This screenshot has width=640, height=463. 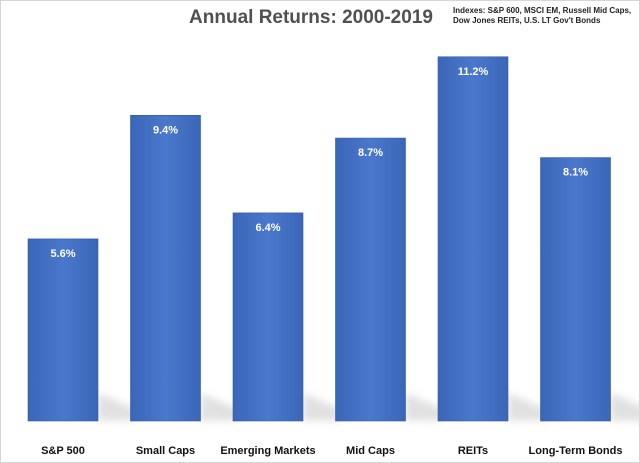 I want to click on data-label: 5.6%, so click(x=62, y=254).